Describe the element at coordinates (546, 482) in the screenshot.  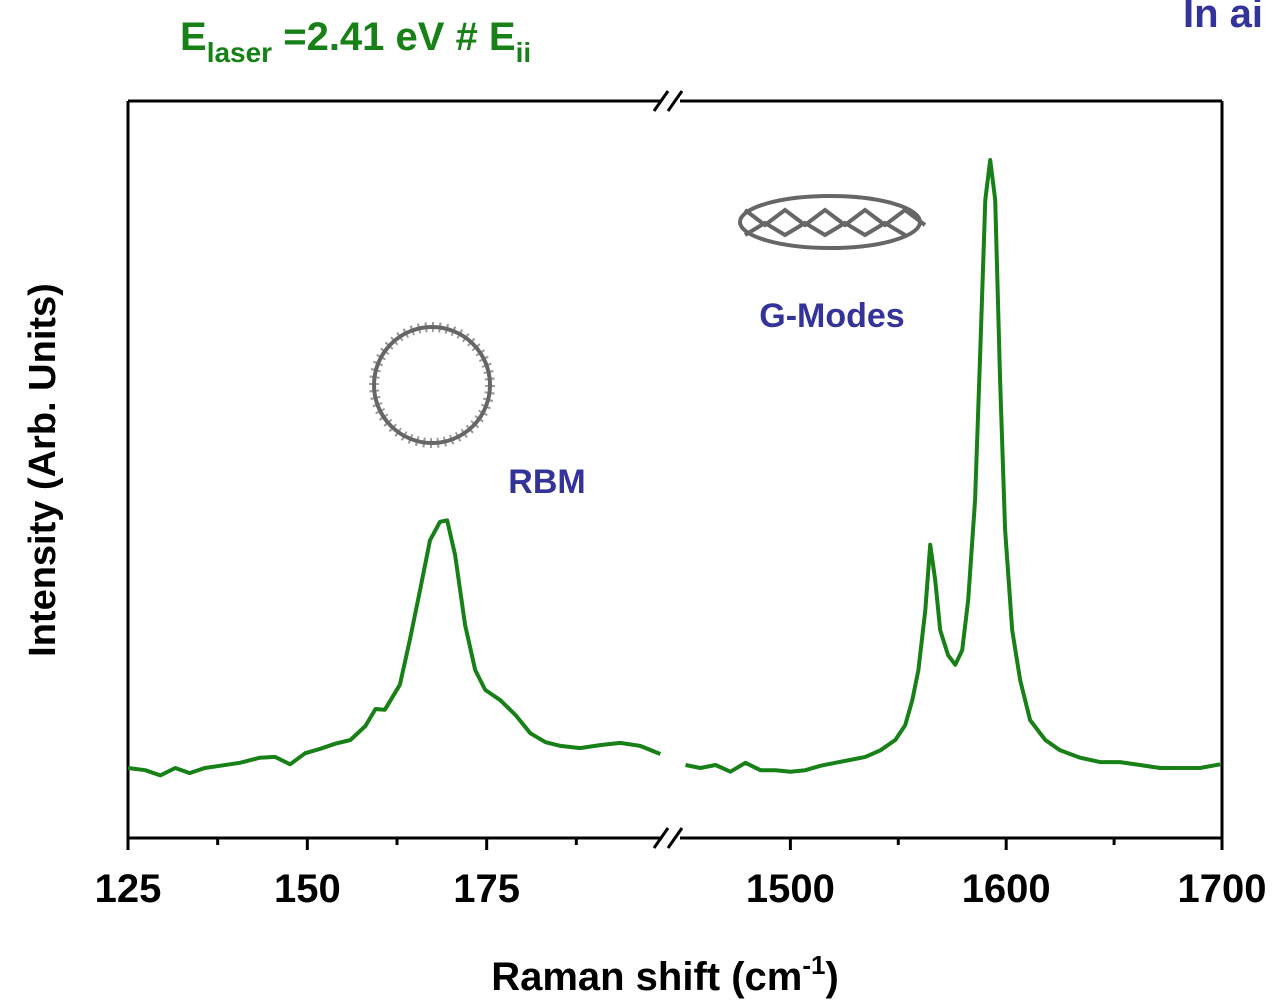
I see `annotation: RBM` at that location.